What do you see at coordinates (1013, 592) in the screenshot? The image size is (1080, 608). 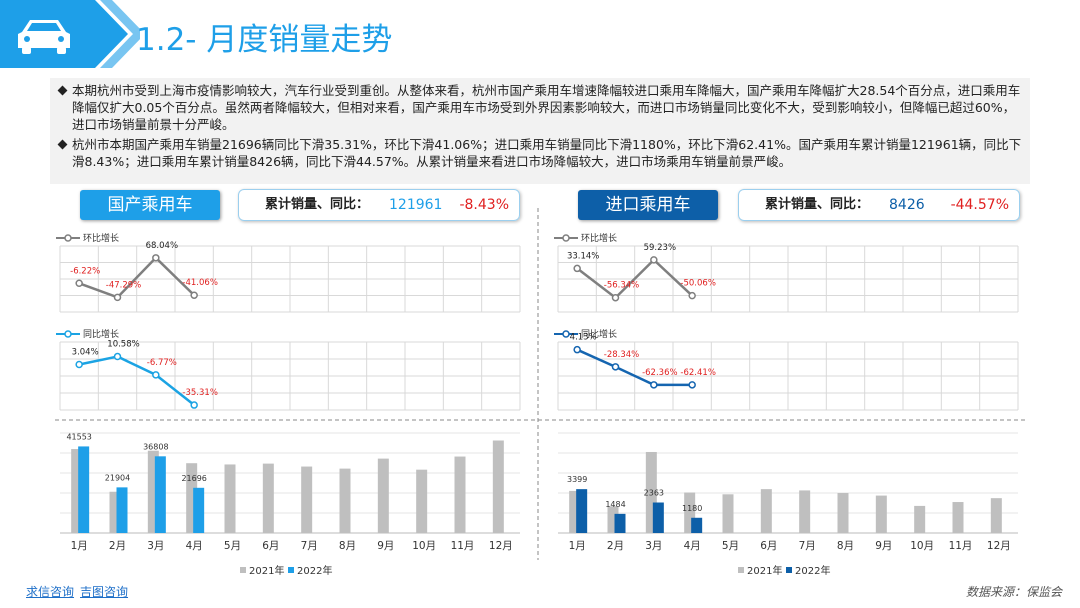 I see `source-note: 数据来源：保监会` at bounding box center [1013, 592].